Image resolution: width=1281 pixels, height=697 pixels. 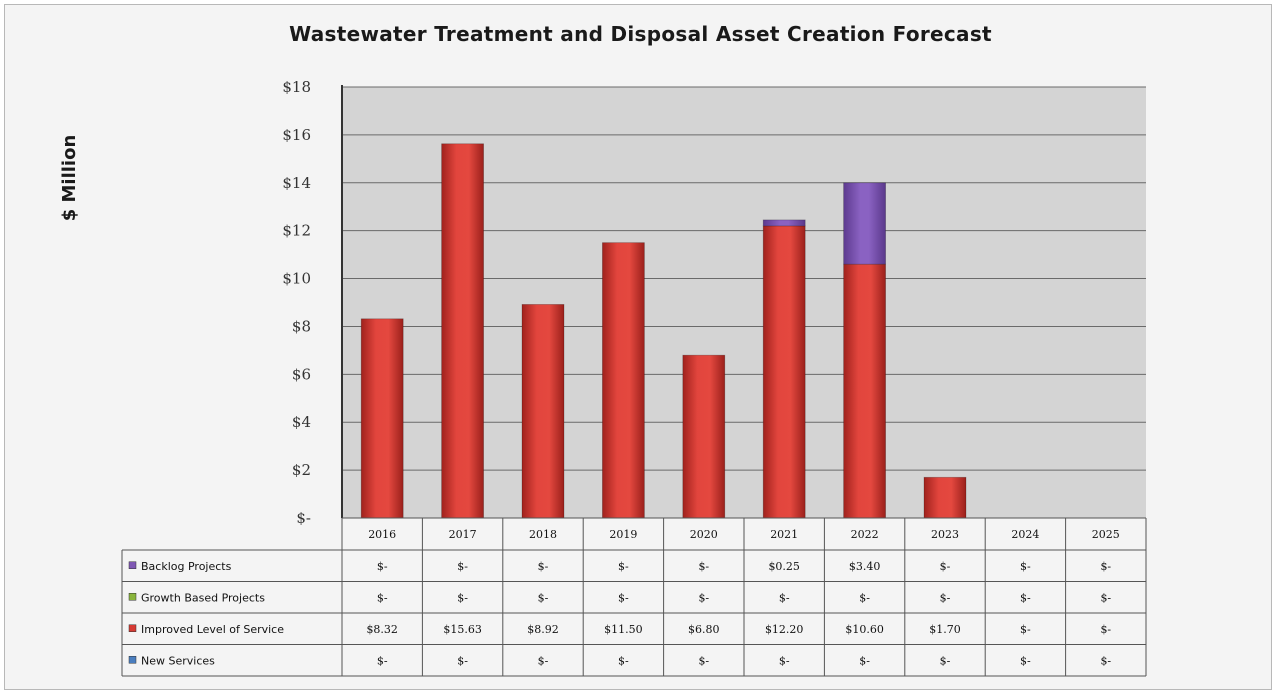 I want to click on y-tick-label: $16, so click(x=296, y=135).